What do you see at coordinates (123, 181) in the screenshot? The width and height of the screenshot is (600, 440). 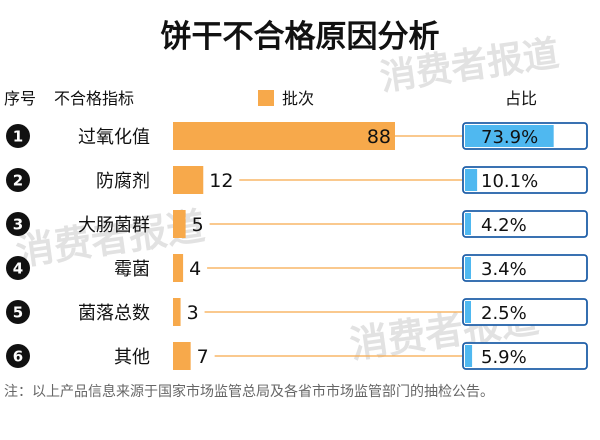 I see `category-label: 防腐剂` at bounding box center [123, 181].